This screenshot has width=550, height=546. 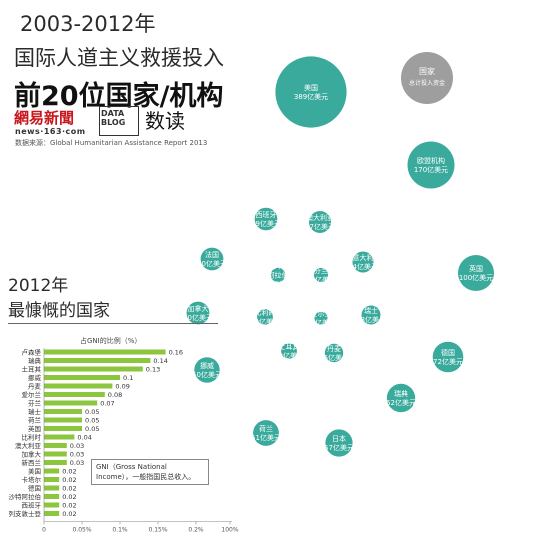 I want to click on bar-value-2: 0.14, so click(x=160, y=361).